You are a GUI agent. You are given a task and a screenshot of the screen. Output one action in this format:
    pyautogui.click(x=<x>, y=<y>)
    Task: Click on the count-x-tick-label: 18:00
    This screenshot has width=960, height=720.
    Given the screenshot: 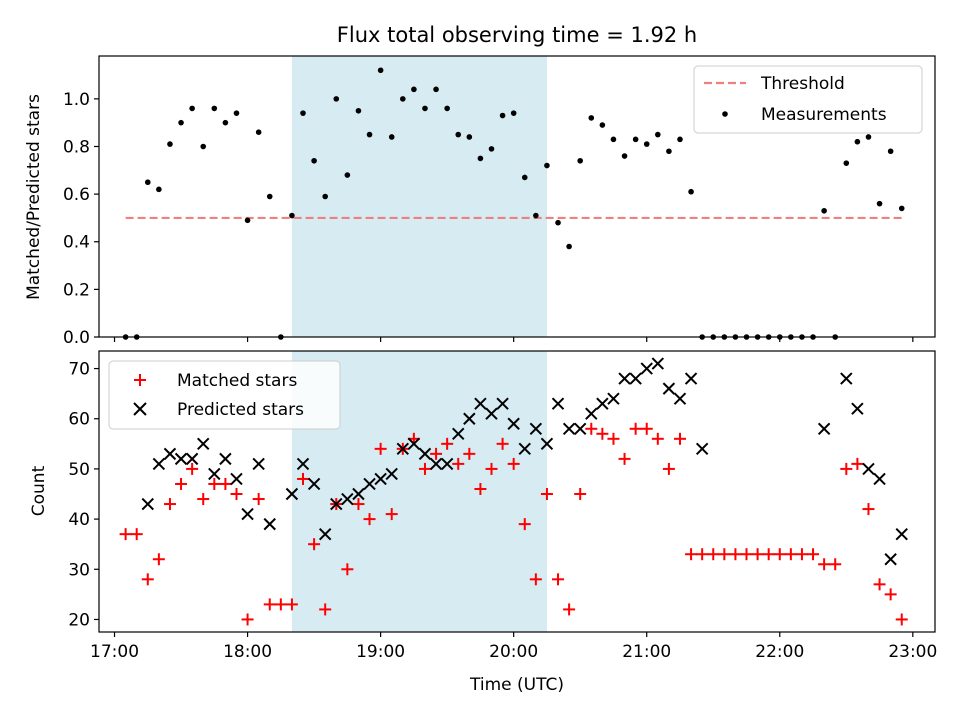 What is the action you would take?
    pyautogui.click(x=247, y=652)
    